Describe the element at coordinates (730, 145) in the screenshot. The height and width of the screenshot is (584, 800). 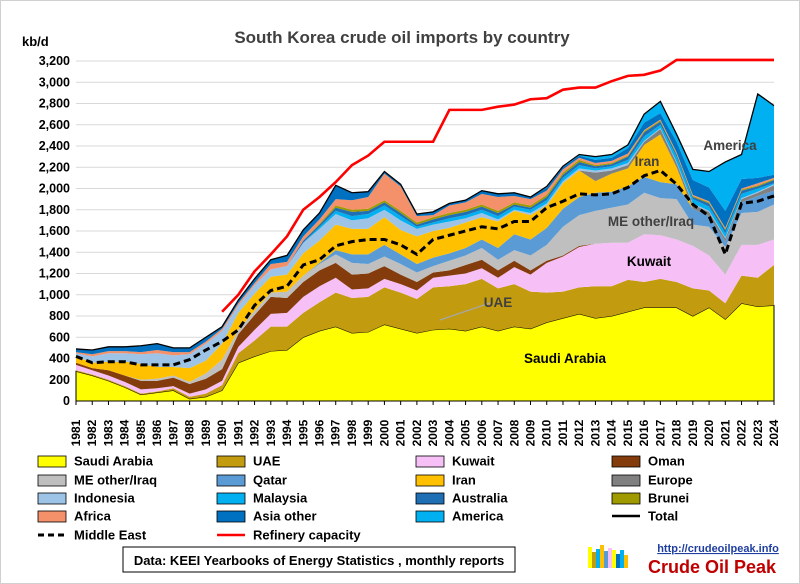
I see `annotation-america: America` at that location.